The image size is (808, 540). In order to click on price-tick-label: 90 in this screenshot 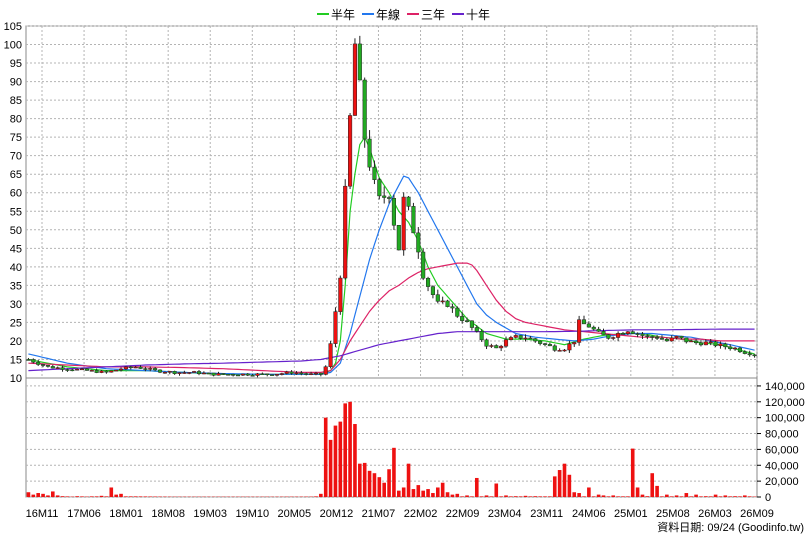, I will do `click(16, 83)`.